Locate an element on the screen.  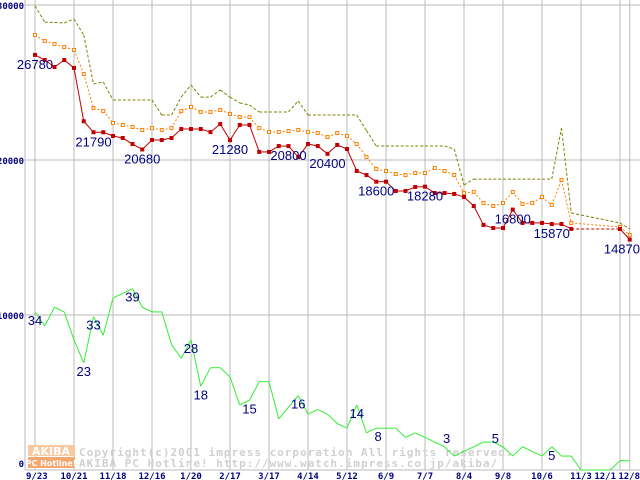
min-price-data-label: 26780 is located at coordinates (35, 64).